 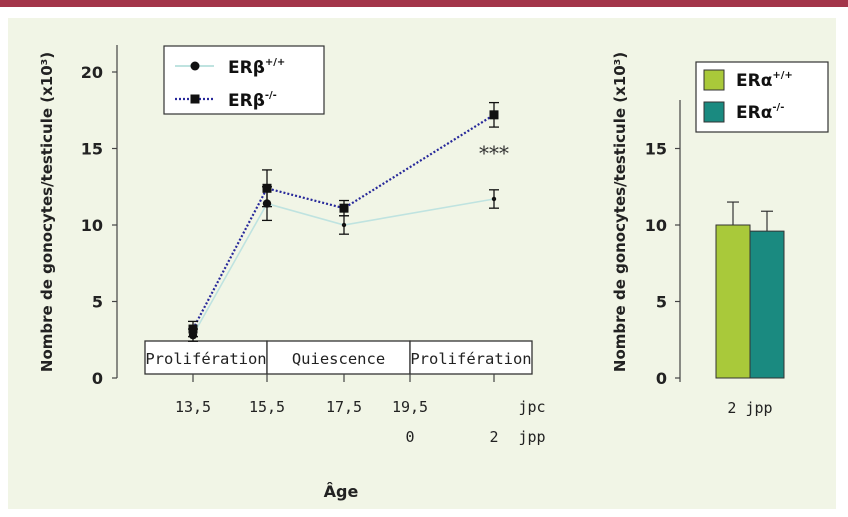 What do you see at coordinates (97, 302) in the screenshot?
I see `y-tick-label: 5` at bounding box center [97, 302].